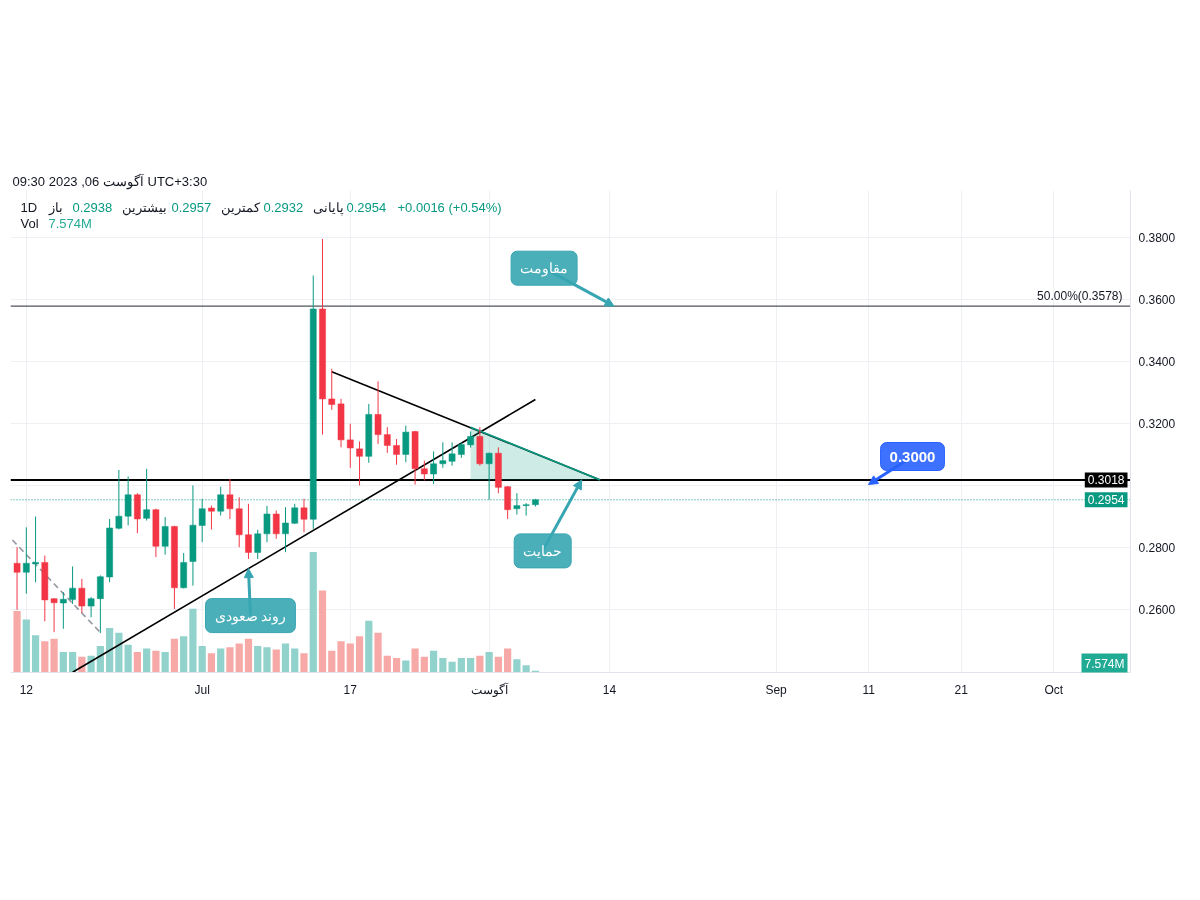 Image resolution: width=1200 pixels, height=900 pixels. I want to click on y-tick-label: 0.3800, so click(1157, 237).